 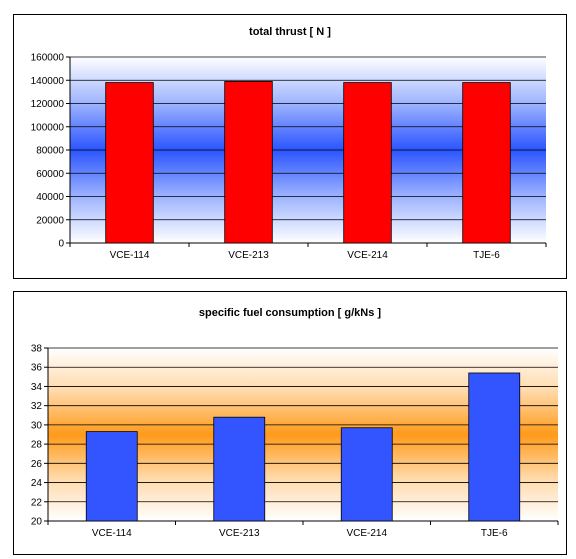 I want to click on y-tick-label: 140000, so click(x=48, y=81).